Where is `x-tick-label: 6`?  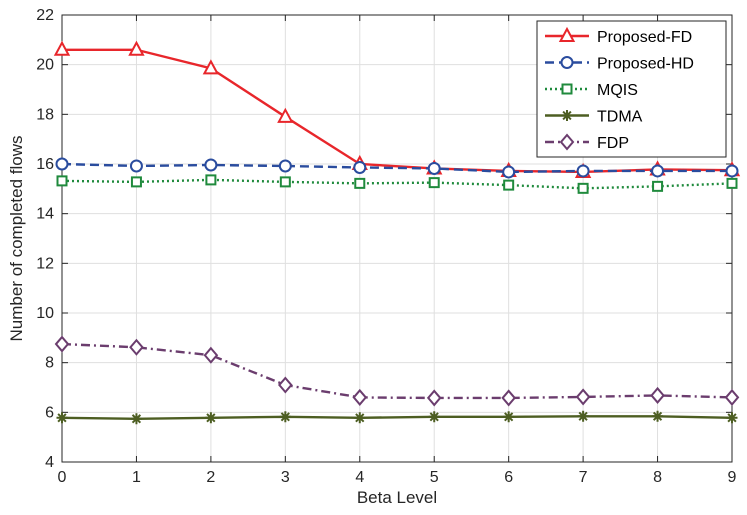 x-tick-label: 6 is located at coordinates (508, 477).